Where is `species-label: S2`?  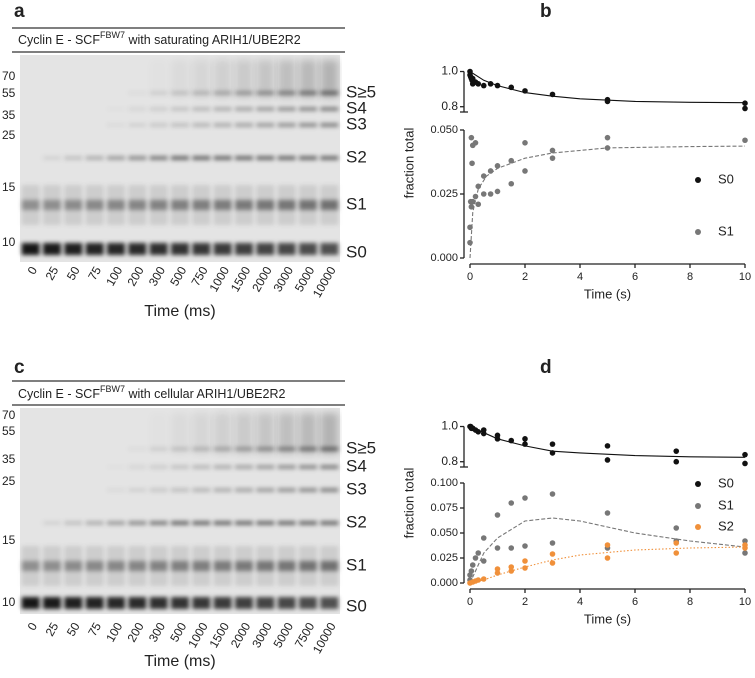
species-label: S2 is located at coordinates (356, 521).